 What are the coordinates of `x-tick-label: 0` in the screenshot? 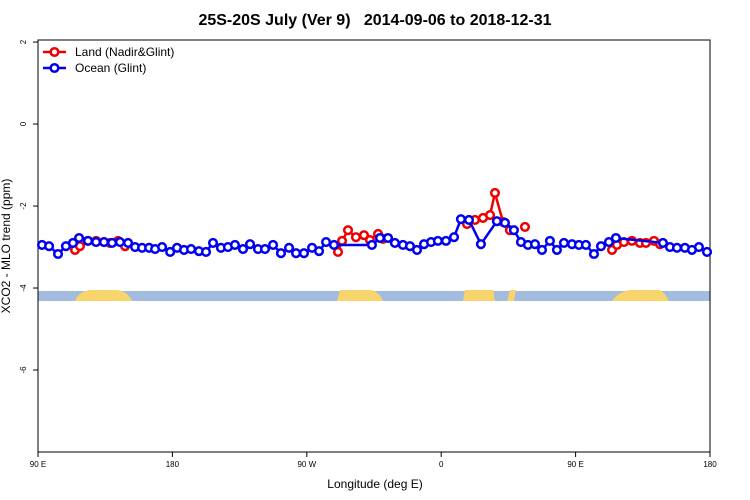 It's located at (441, 464).